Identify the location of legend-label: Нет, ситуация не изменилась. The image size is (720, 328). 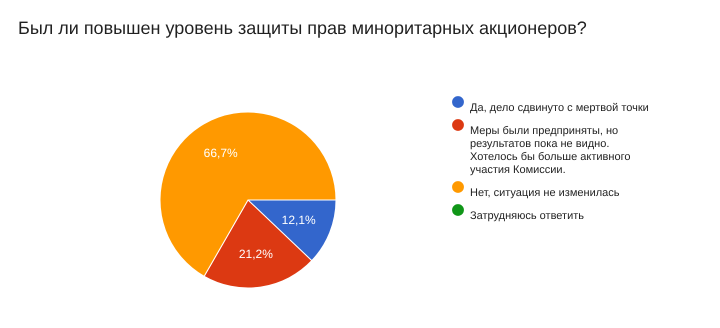
(545, 193).